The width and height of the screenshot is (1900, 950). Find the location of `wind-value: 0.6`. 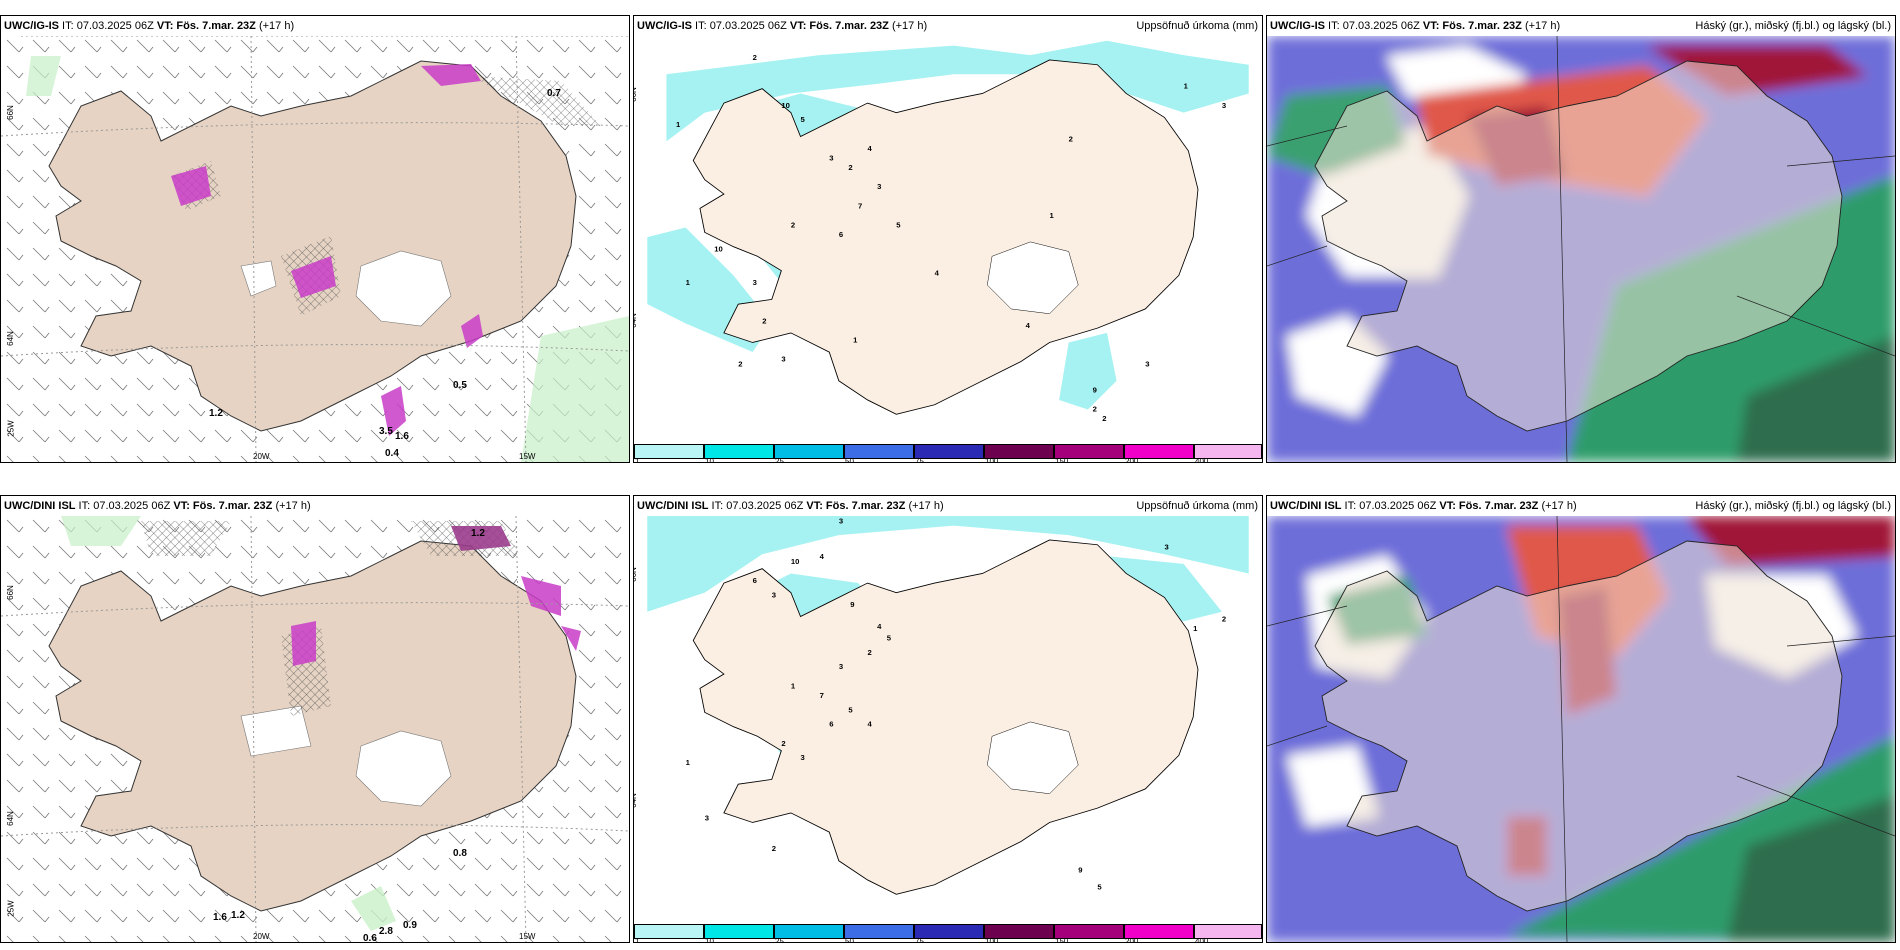

wind-value: 0.6 is located at coordinates (370, 937).